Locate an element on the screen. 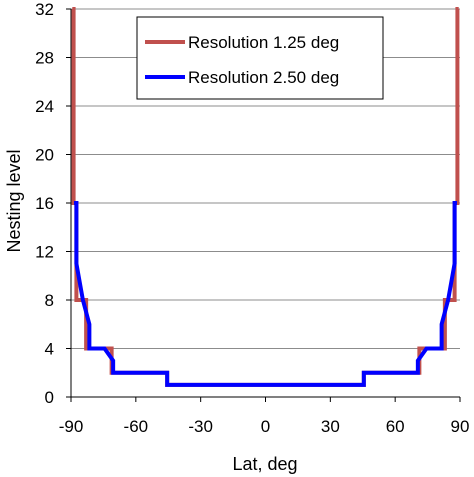 This screenshot has height=477, width=474. y-tick-label: 28 is located at coordinates (44, 58).